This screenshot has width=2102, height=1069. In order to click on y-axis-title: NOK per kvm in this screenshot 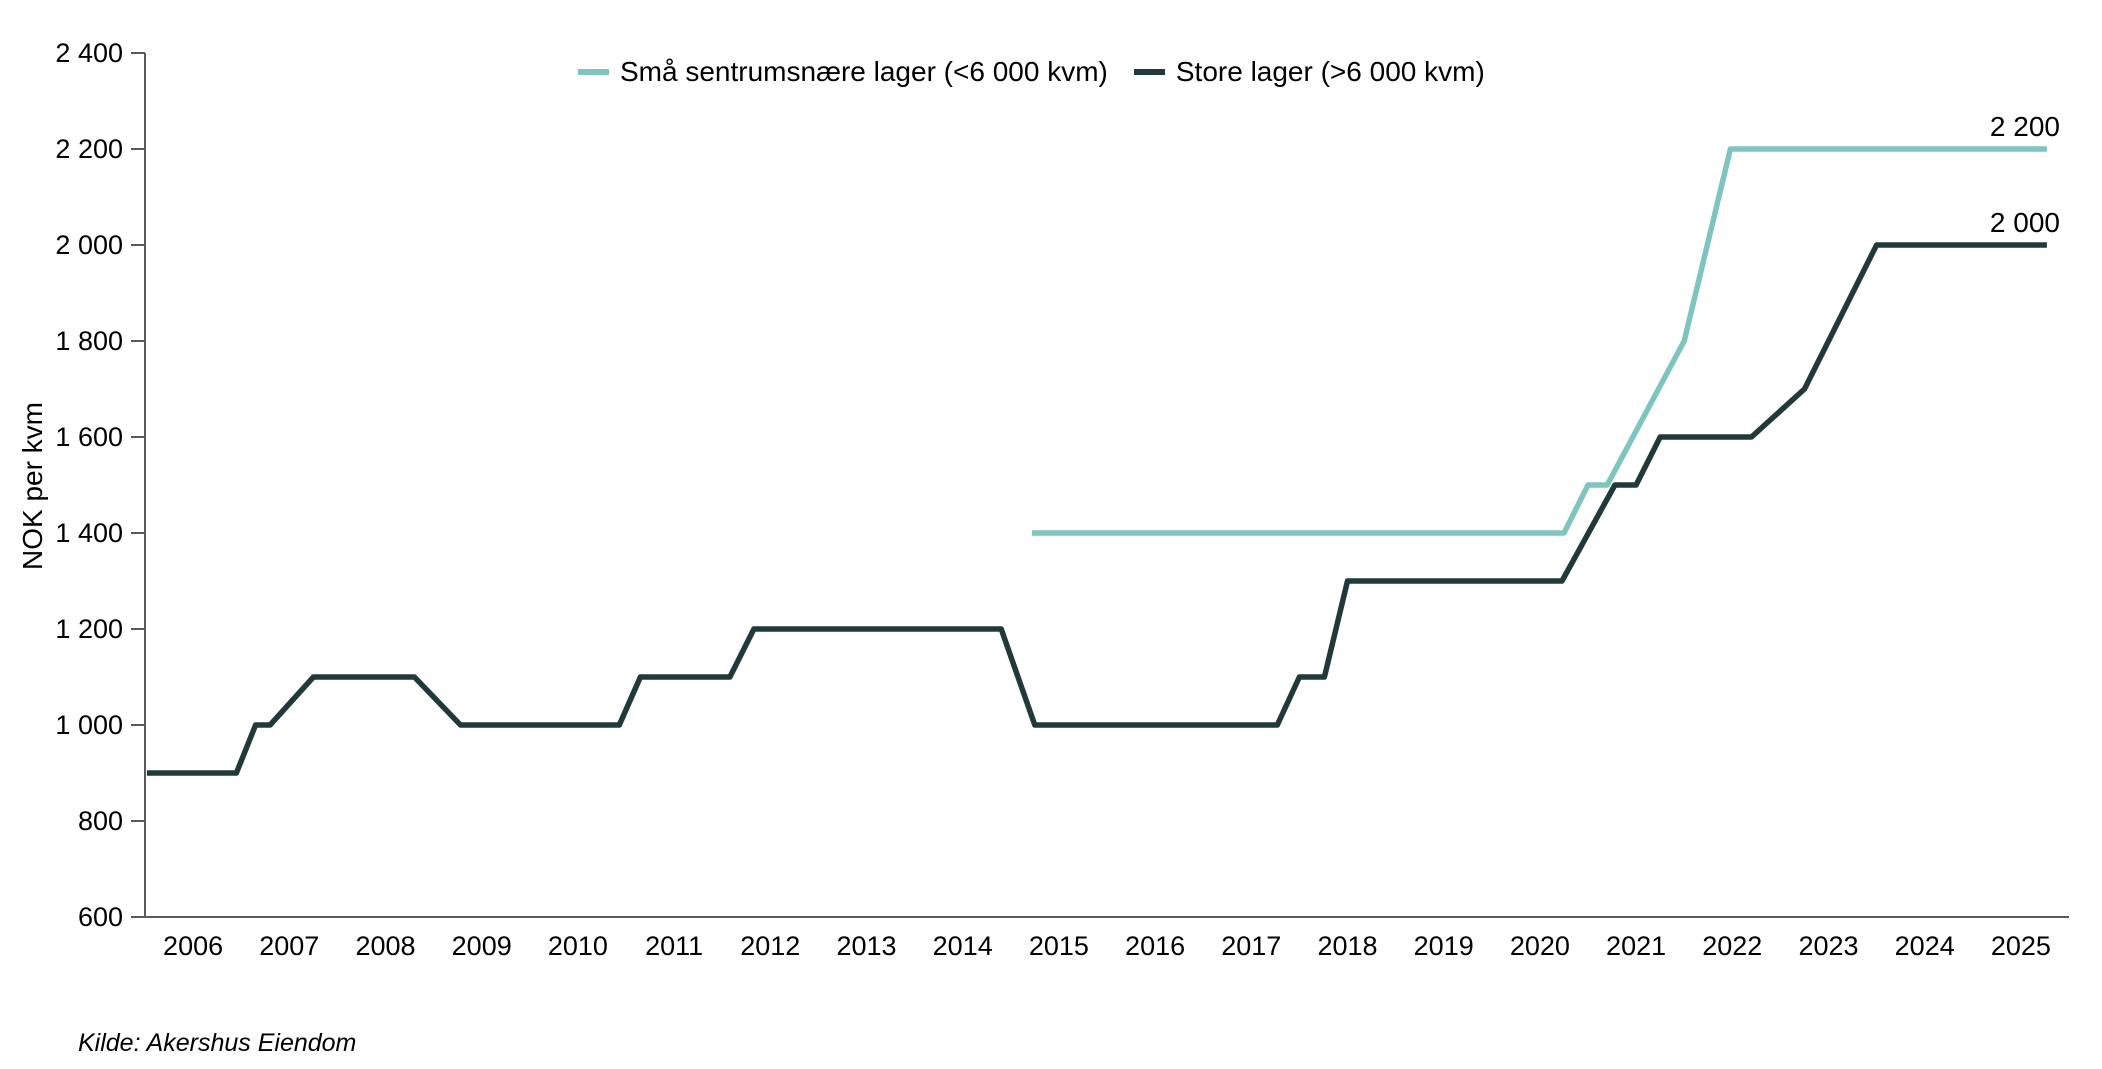, I will do `click(32, 486)`.